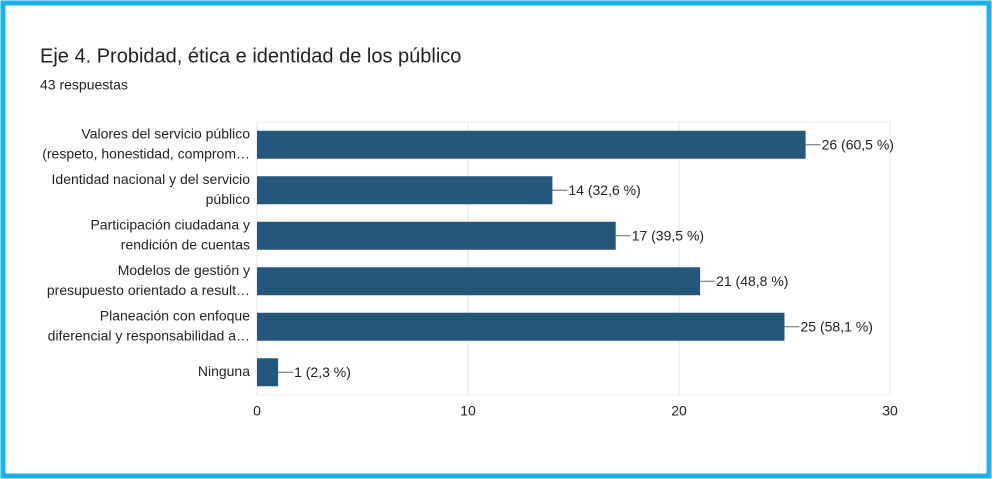 The height and width of the screenshot is (479, 992). What do you see at coordinates (184, 270) in the screenshot?
I see `y-tick-label: Modelos de gestión y` at bounding box center [184, 270].